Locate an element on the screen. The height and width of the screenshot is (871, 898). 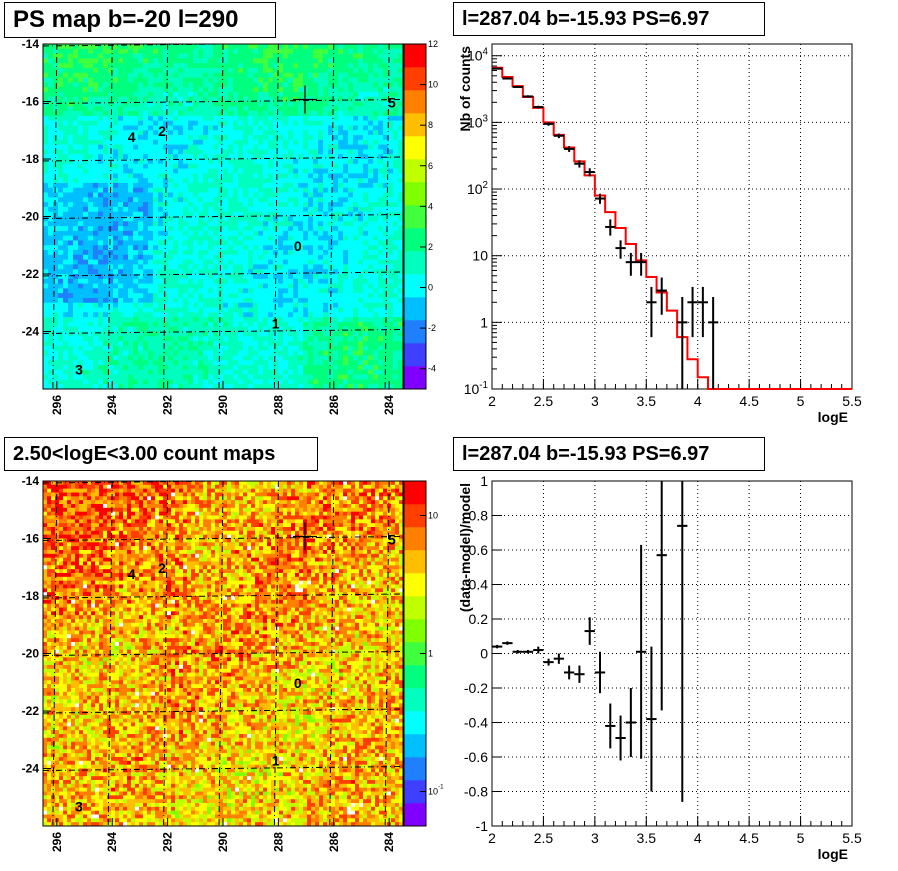
y-tick-label: 0.8 is located at coordinates (479, 516).